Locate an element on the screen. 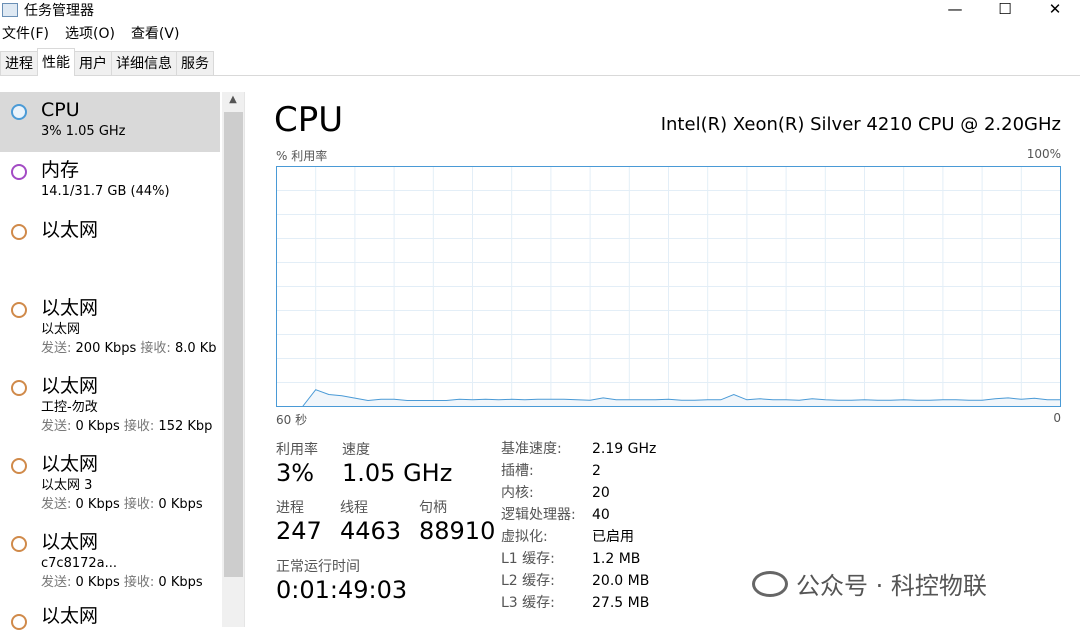 The width and height of the screenshot is (1080, 630). y-axis-label: % 利用率 is located at coordinates (302, 156).